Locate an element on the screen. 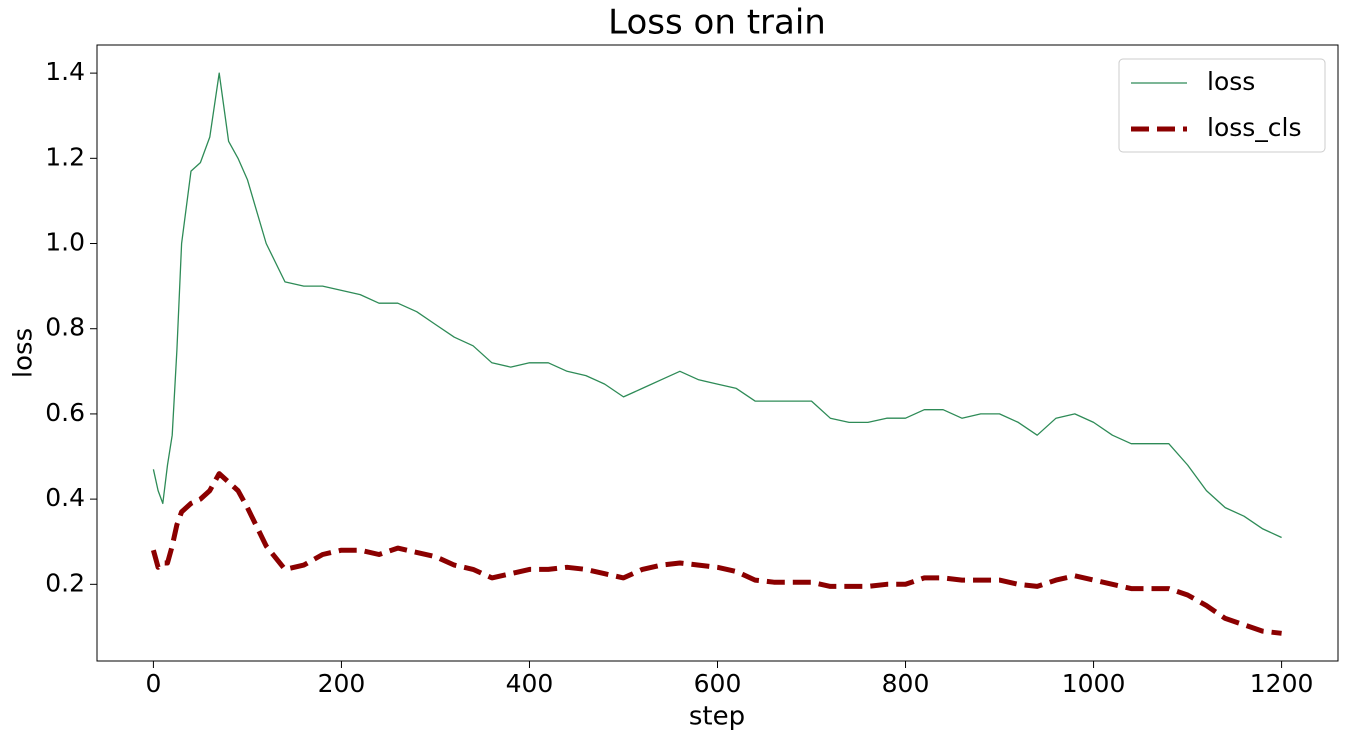 This screenshot has width=1347, height=746. x-axis-label: step is located at coordinates (717, 717).